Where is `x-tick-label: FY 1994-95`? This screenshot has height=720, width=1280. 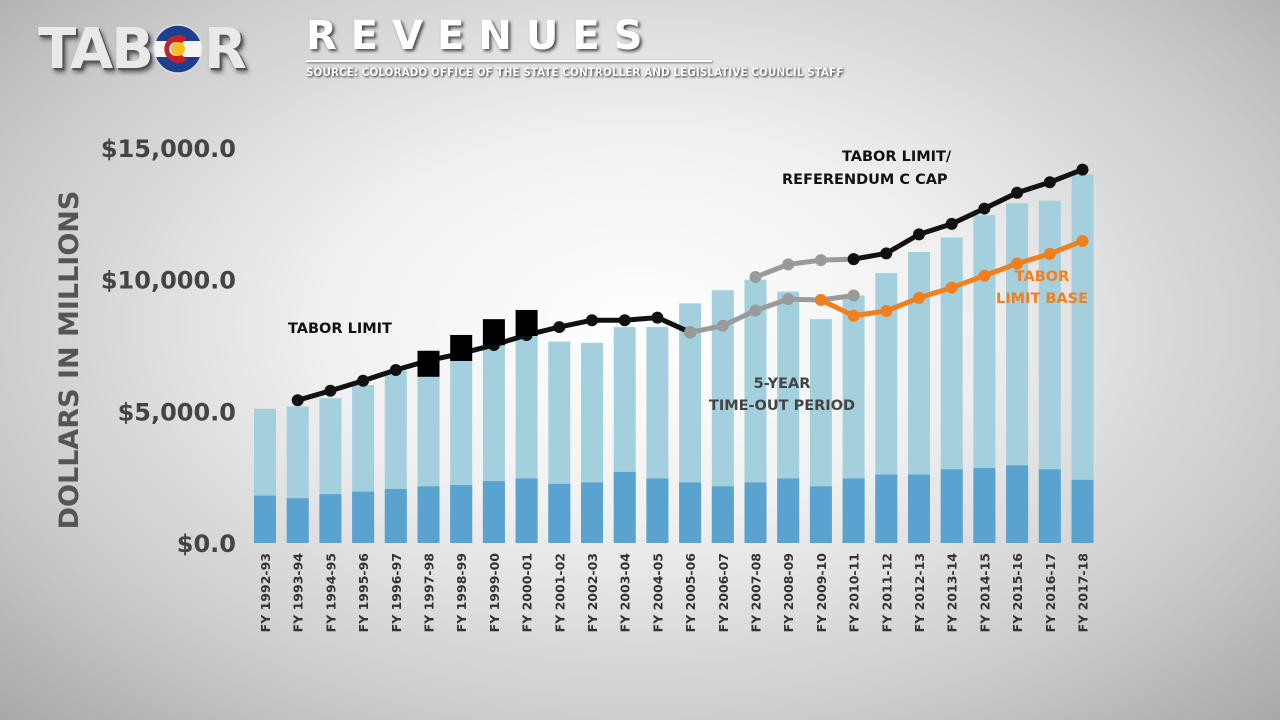
x-tick-label: FY 1994-95 is located at coordinates (330, 592).